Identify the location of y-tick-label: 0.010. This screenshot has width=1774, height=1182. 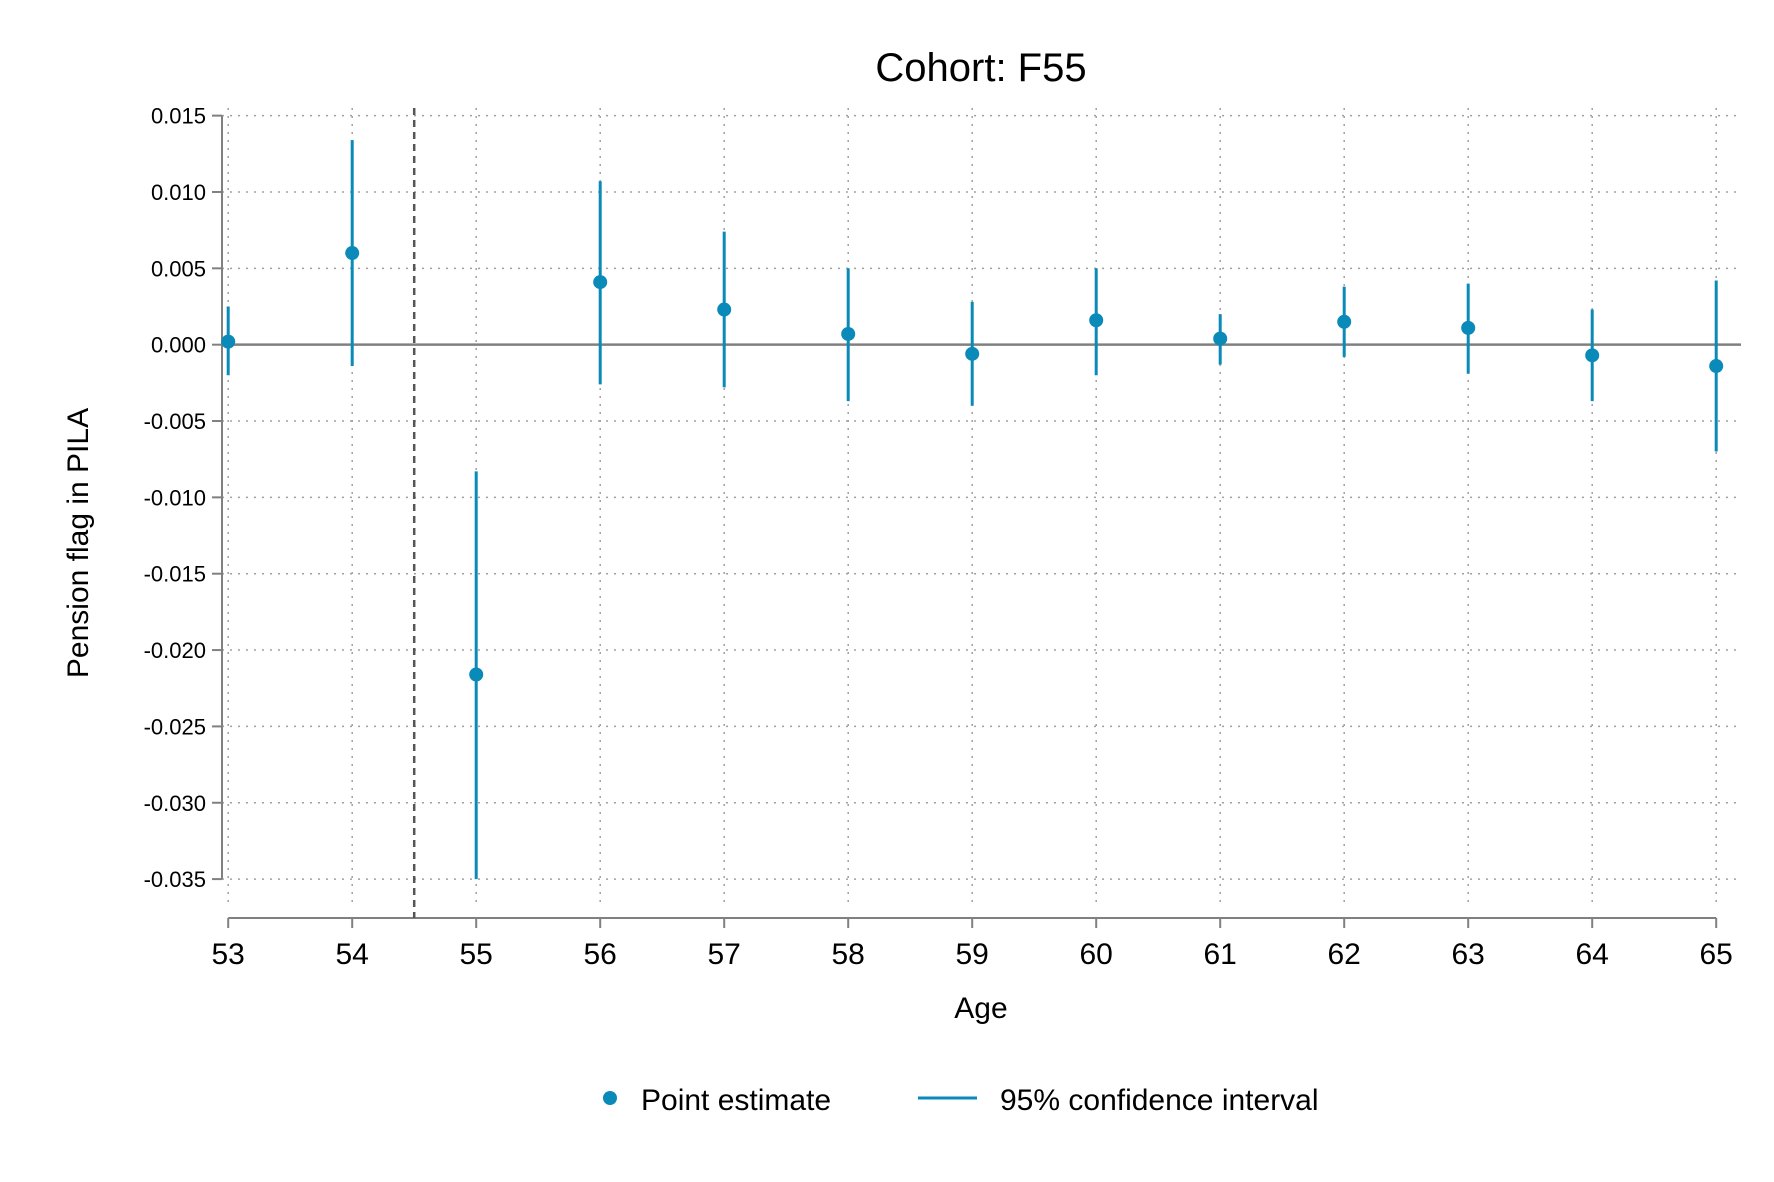
(178, 192).